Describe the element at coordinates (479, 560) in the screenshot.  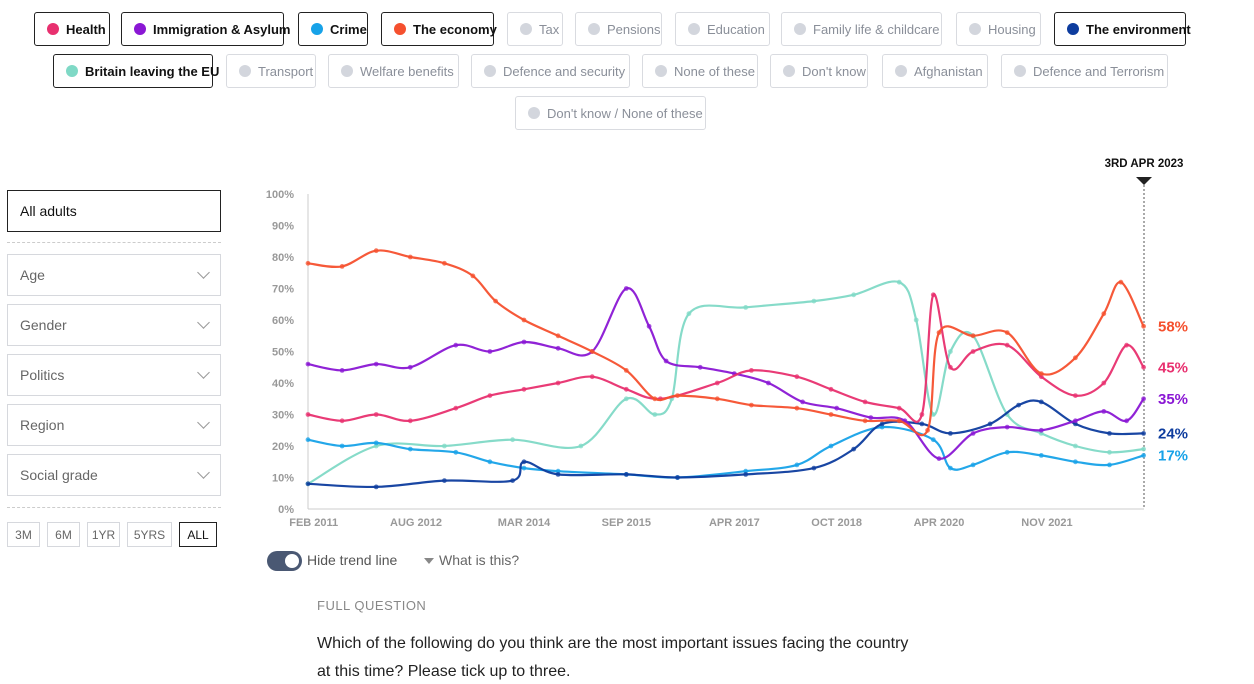
I see `what-is-this-label: What is this?` at that location.